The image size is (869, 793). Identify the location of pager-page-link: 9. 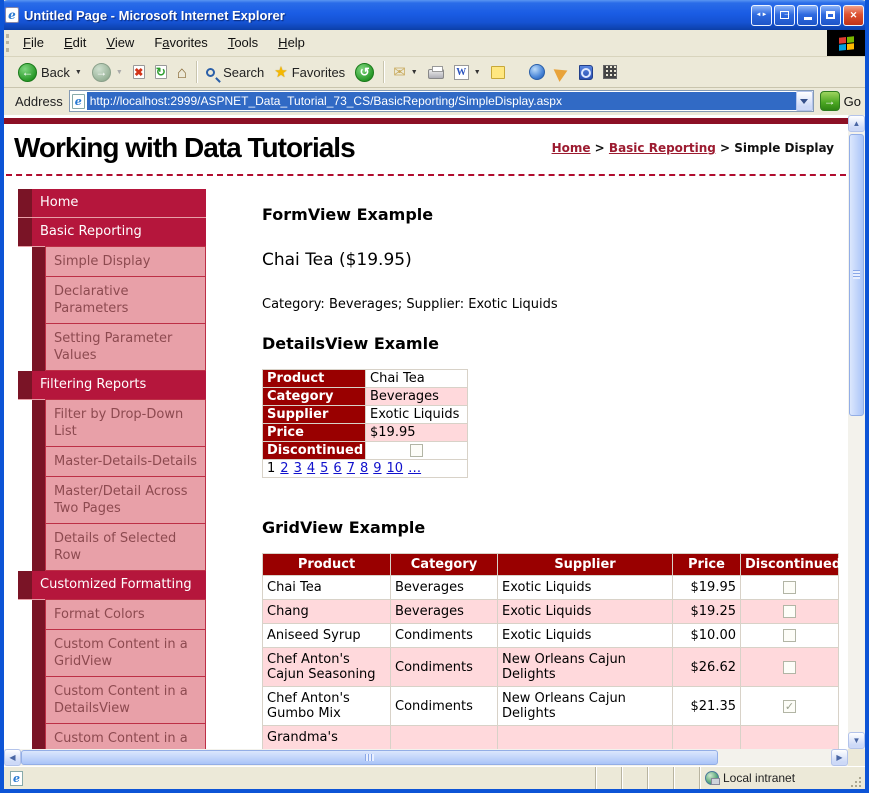
(377, 468).